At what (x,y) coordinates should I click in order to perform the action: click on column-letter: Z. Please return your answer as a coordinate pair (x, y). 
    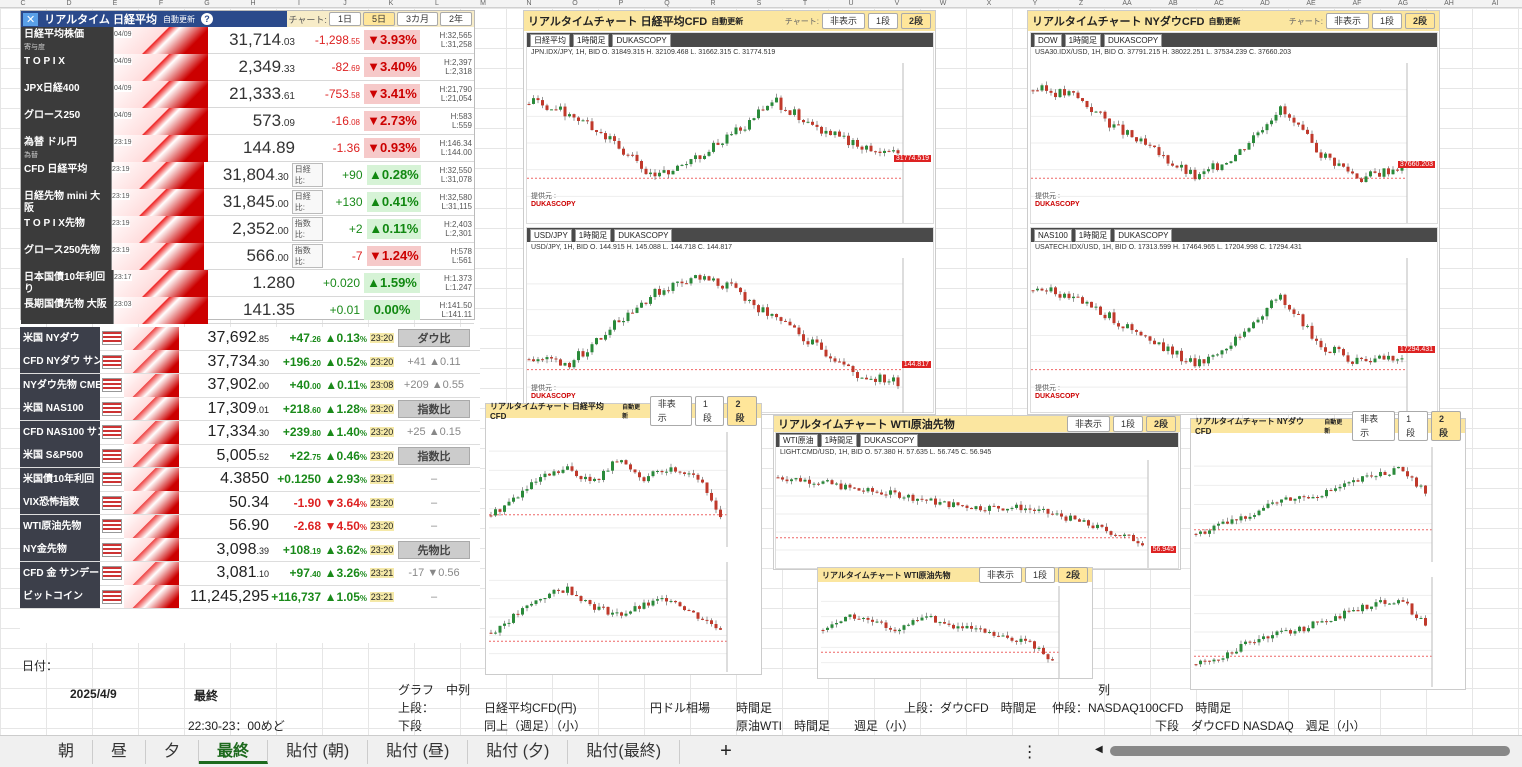
    Looking at the image, I should click on (1081, 3).